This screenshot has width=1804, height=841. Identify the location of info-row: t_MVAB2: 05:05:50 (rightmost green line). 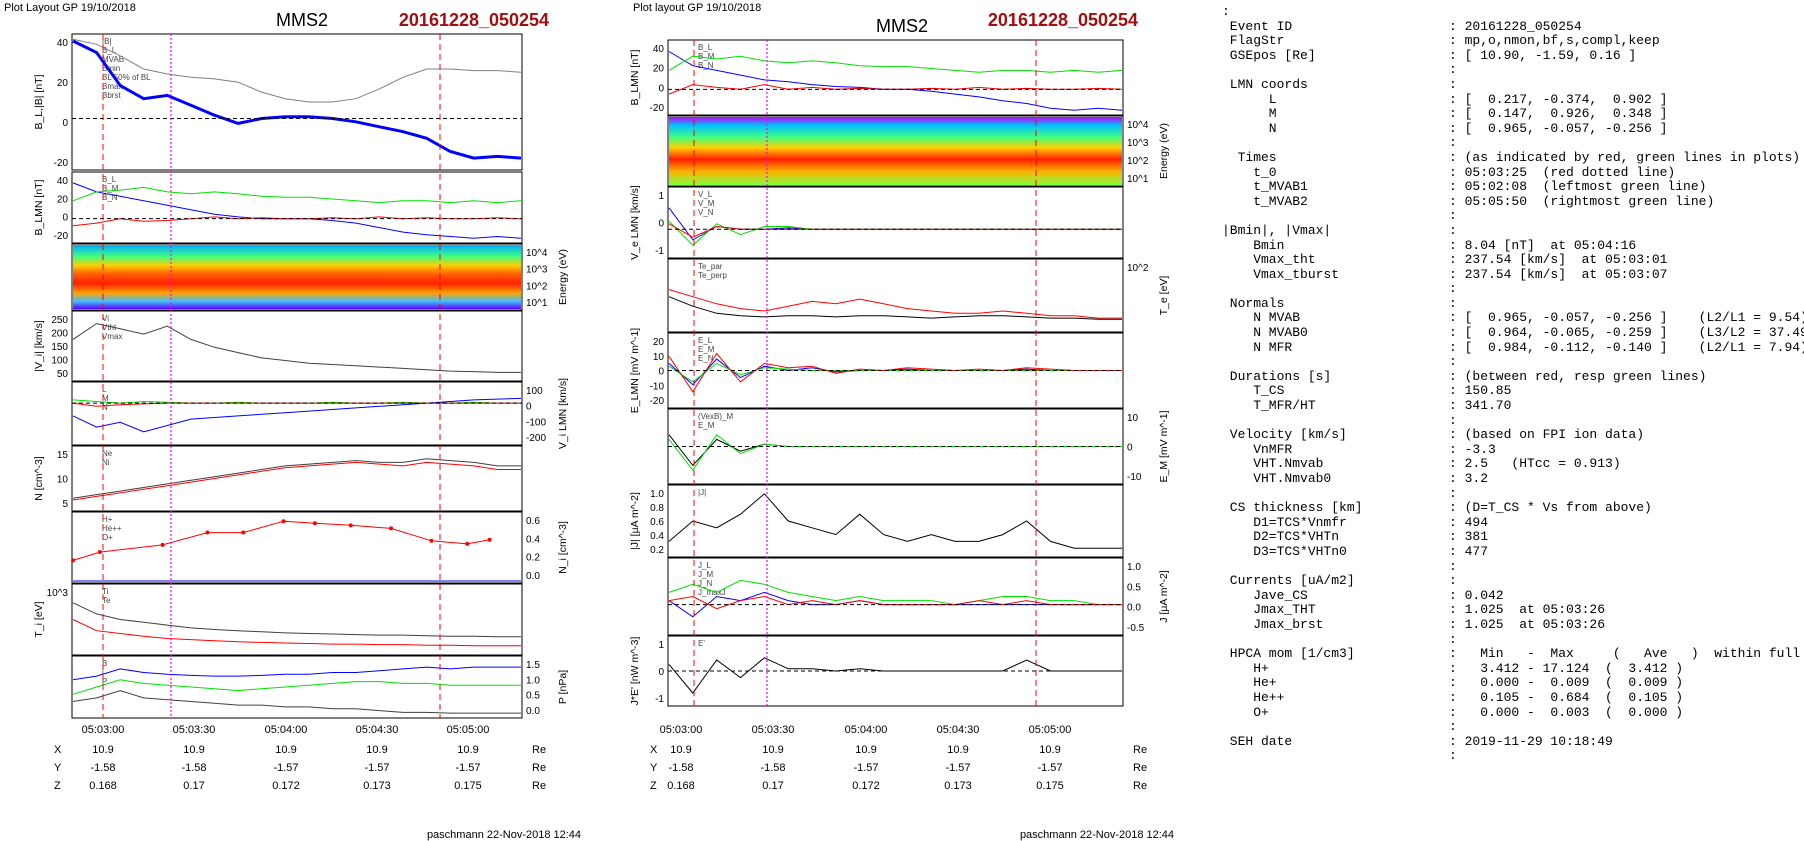
(1507, 201).